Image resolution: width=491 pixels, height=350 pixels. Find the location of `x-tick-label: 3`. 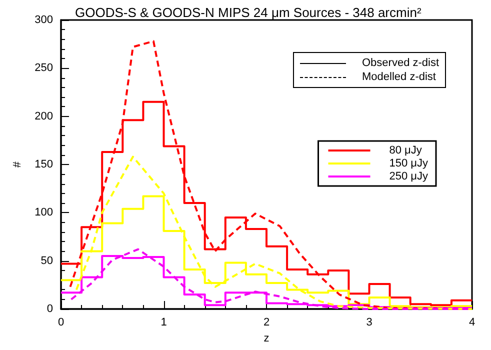

x-tick-label: 3 is located at coordinates (369, 322).